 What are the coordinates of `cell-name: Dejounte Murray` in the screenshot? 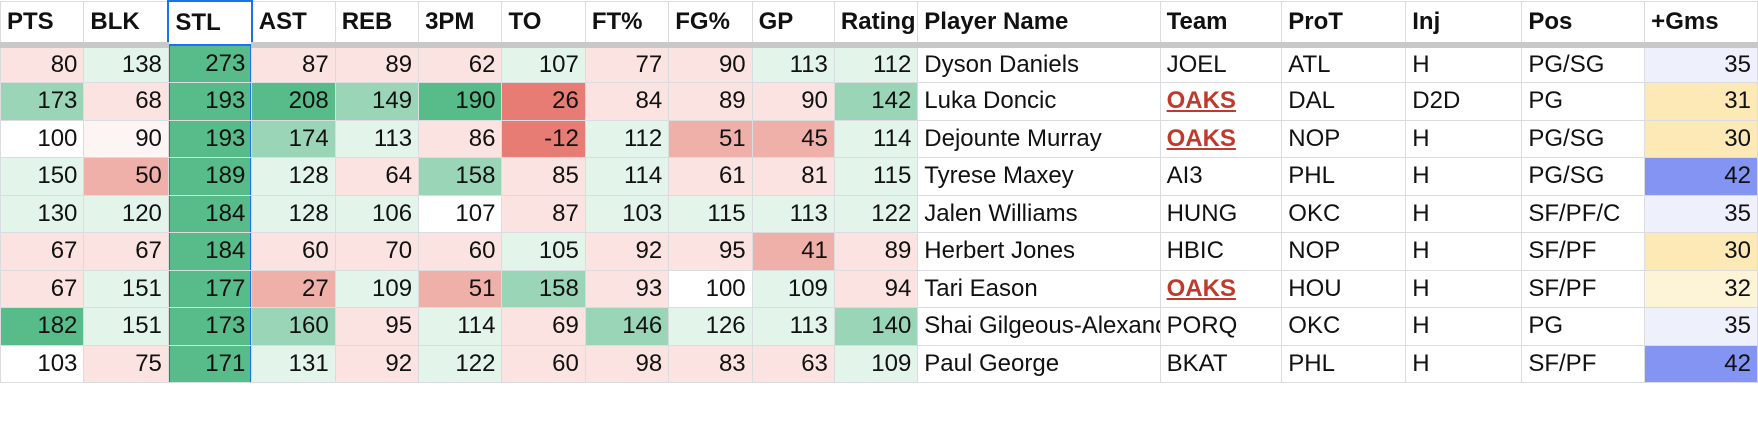 It's located at (1039, 138).